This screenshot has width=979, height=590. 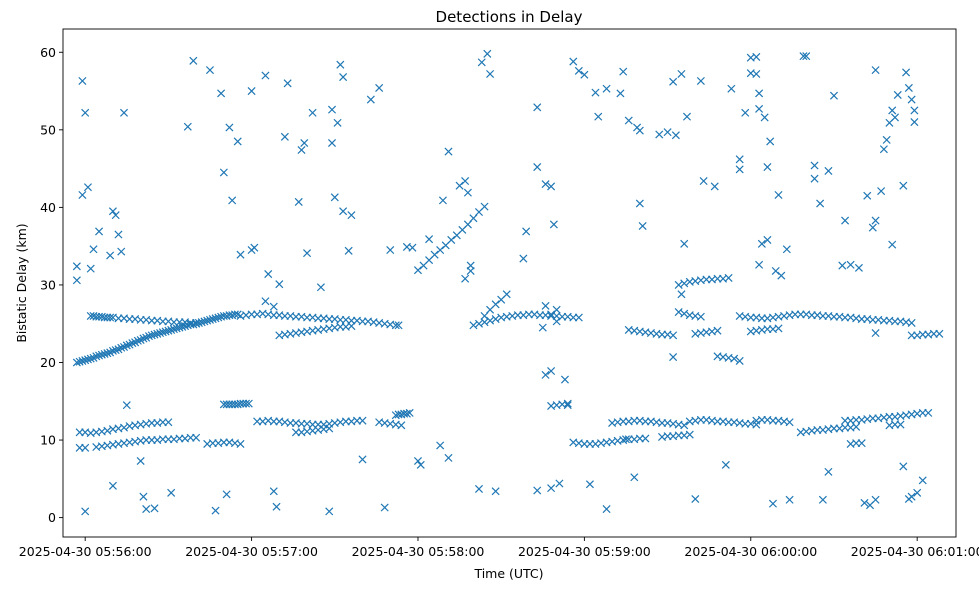 What do you see at coordinates (52, 517) in the screenshot?
I see `y-tick-label: 0` at bounding box center [52, 517].